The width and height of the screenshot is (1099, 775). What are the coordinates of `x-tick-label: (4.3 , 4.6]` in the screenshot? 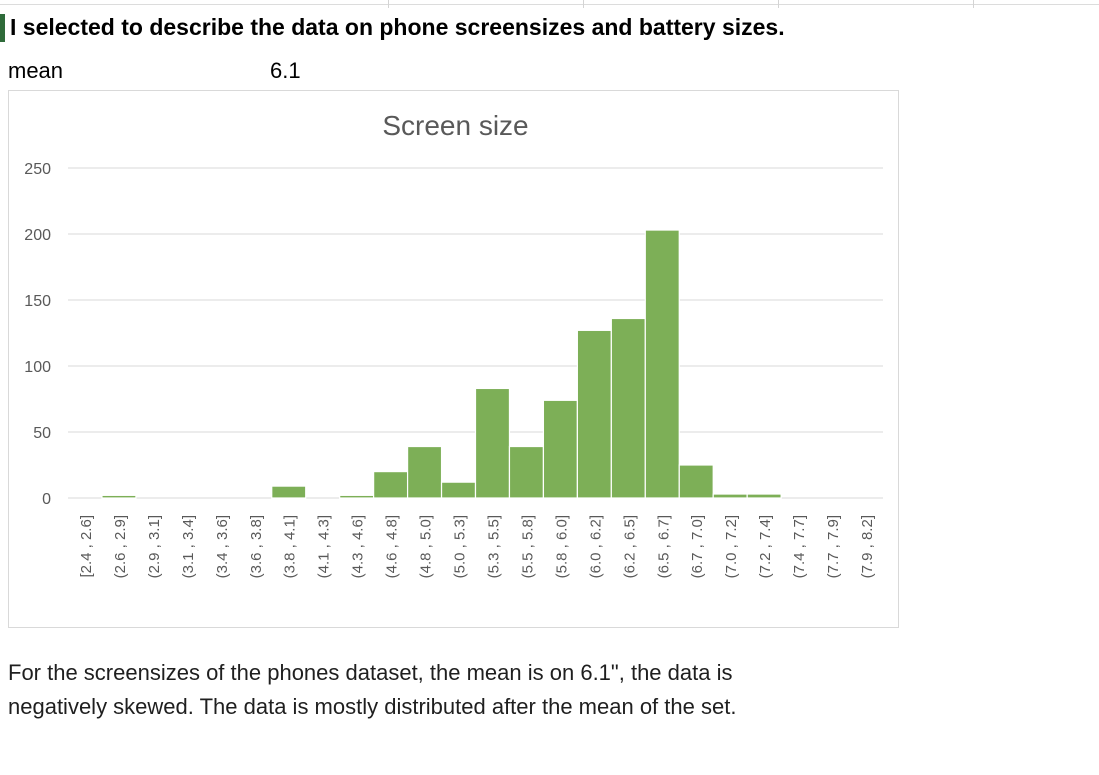 It's located at (358, 546).